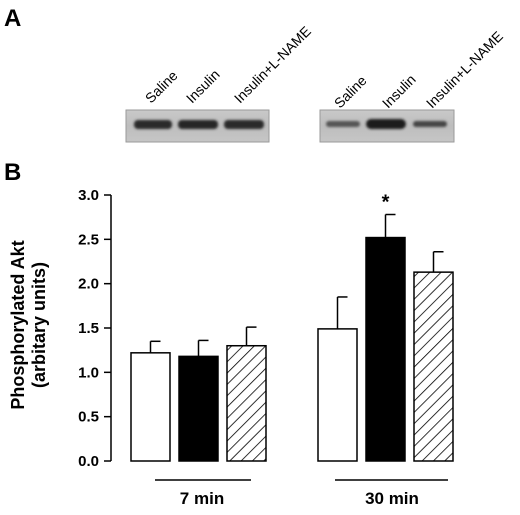  I want to click on y-tick-label: 1.0, so click(88, 372).